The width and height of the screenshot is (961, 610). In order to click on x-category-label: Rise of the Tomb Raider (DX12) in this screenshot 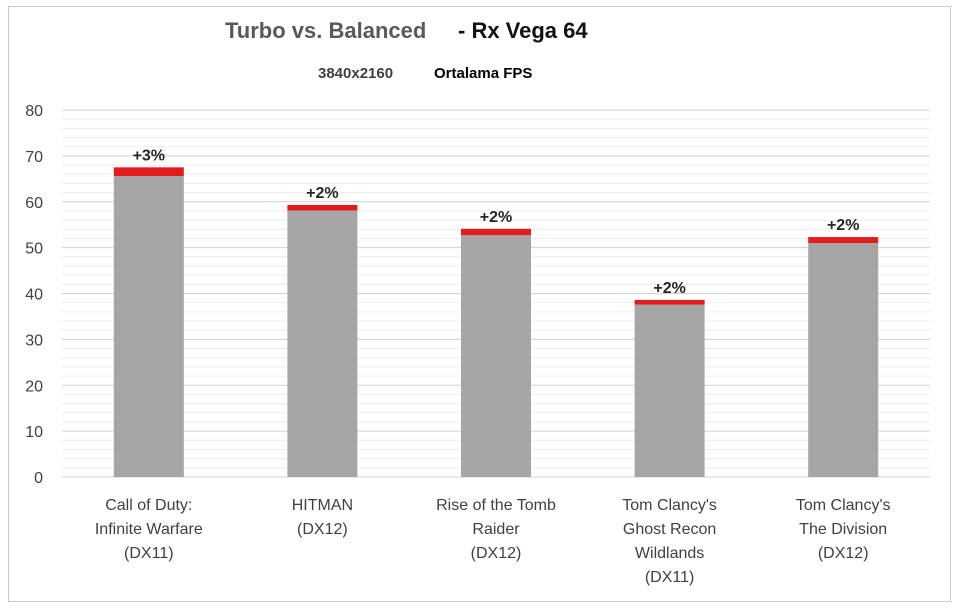, I will do `click(496, 529)`.